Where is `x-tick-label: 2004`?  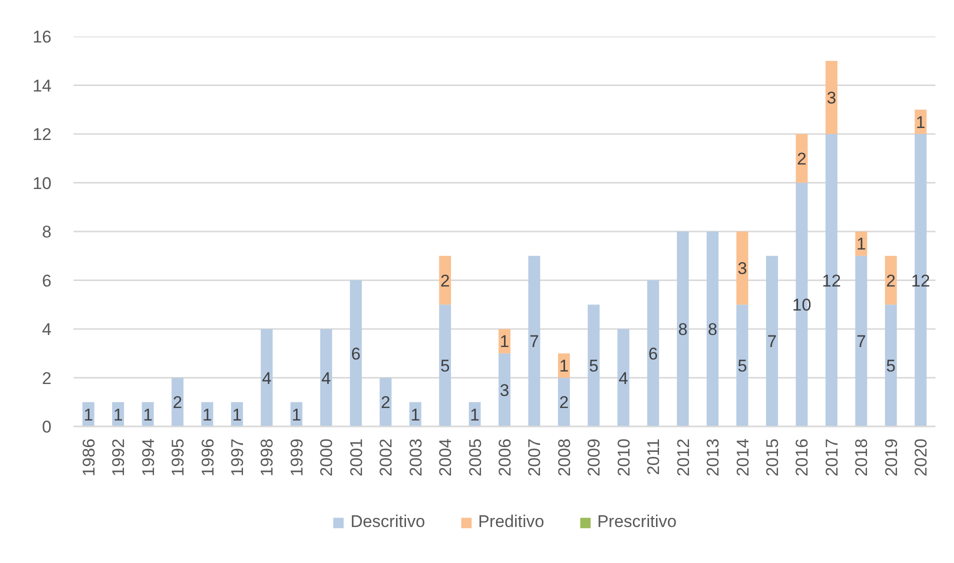 x-tick-label: 2004 is located at coordinates (446, 457).